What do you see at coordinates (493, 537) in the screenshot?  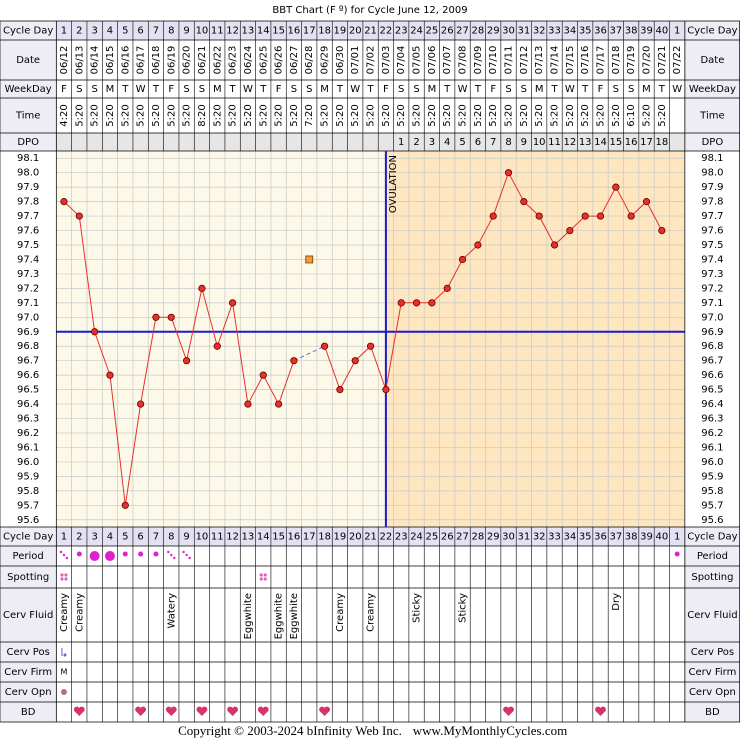 I see `cycle-day: 29` at bounding box center [493, 537].